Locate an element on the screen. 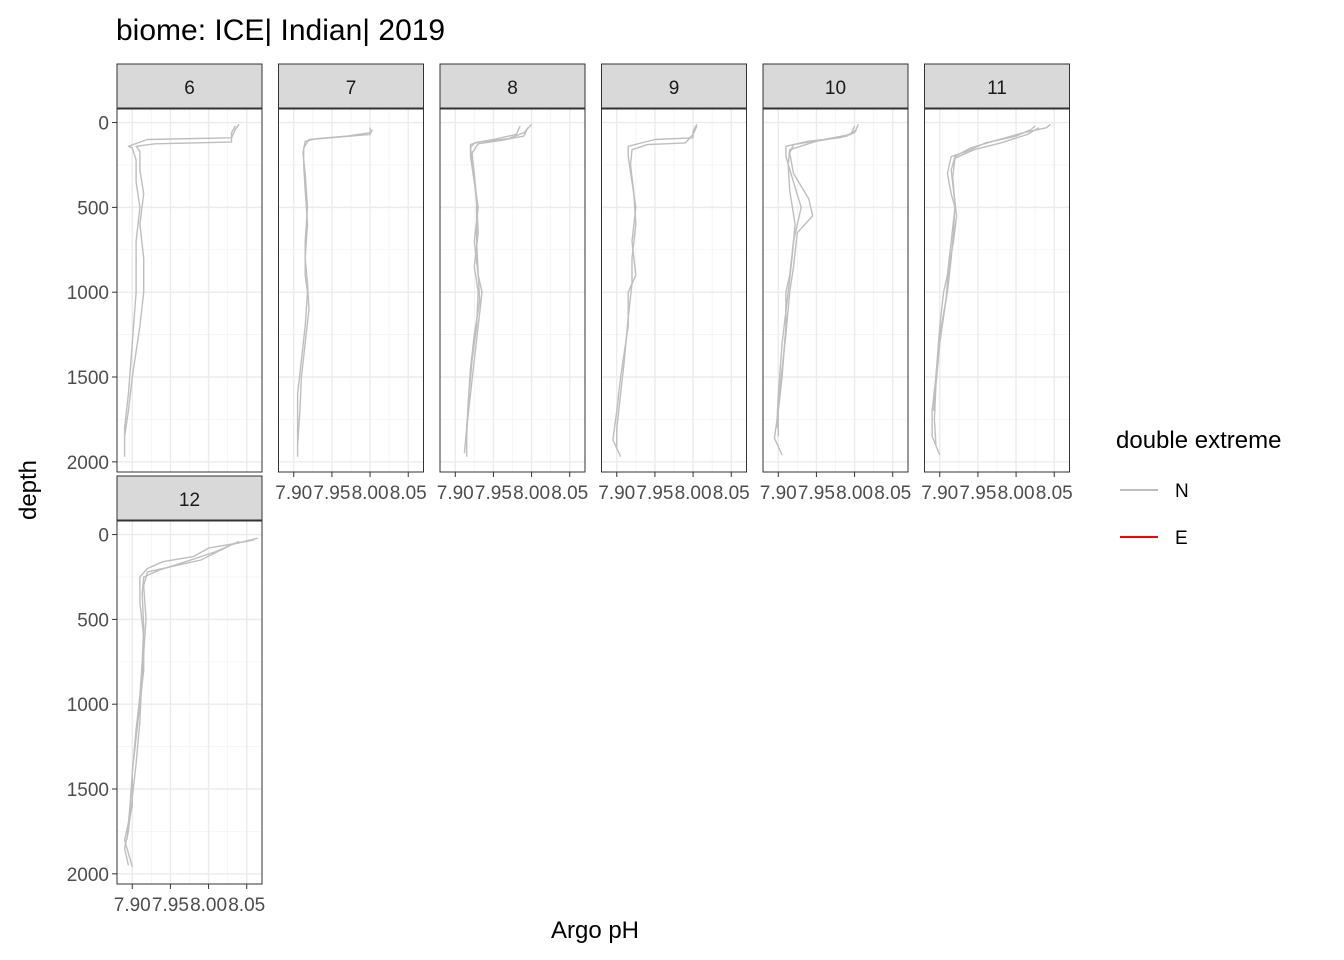 This screenshot has width=1344, height=960. facet-strip-label: 12 is located at coordinates (189, 500).